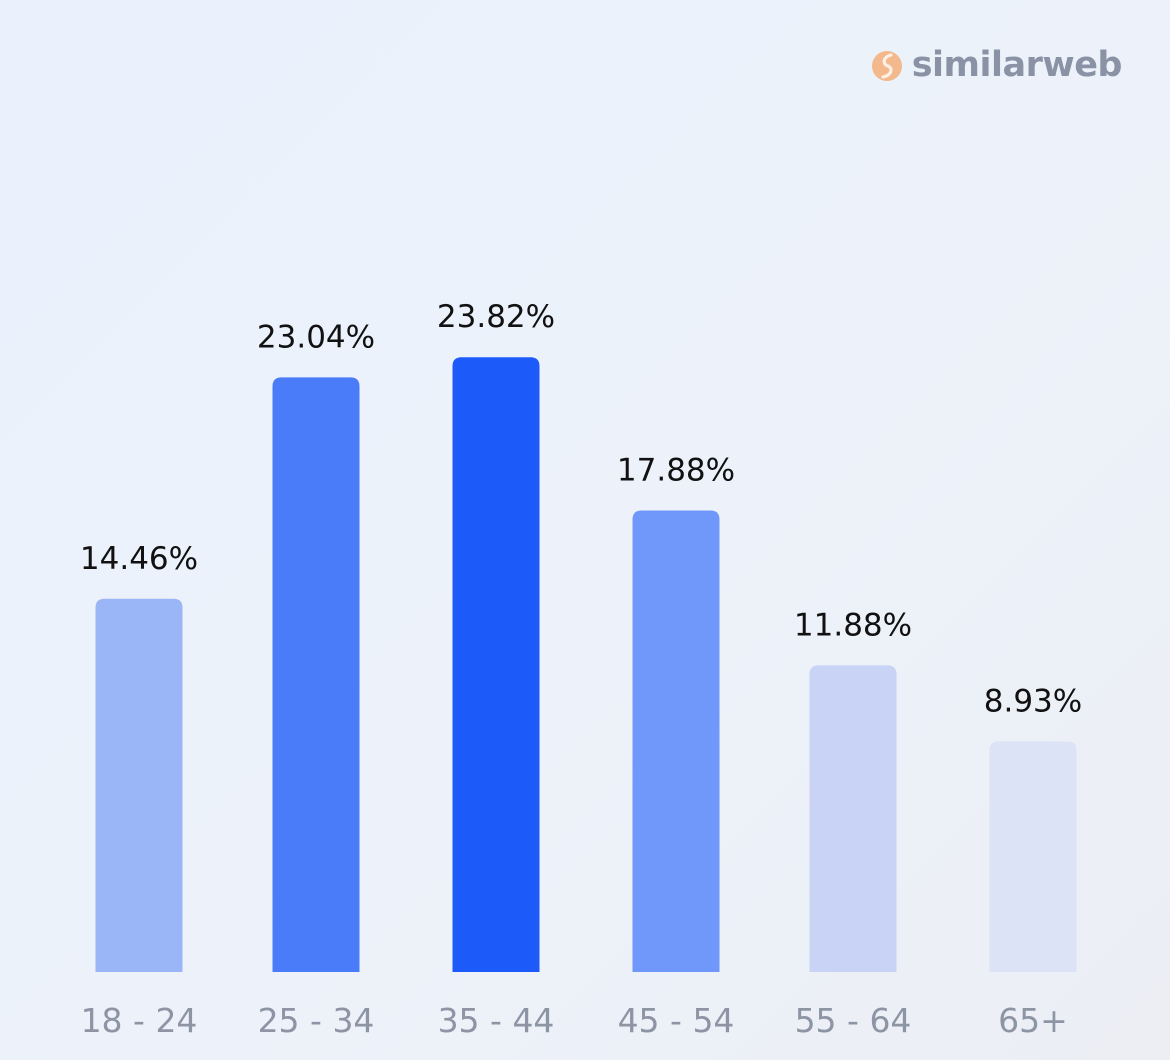 The height and width of the screenshot is (1060, 1170). I want to click on x-tick-label: 35 - 44, so click(496, 1020).